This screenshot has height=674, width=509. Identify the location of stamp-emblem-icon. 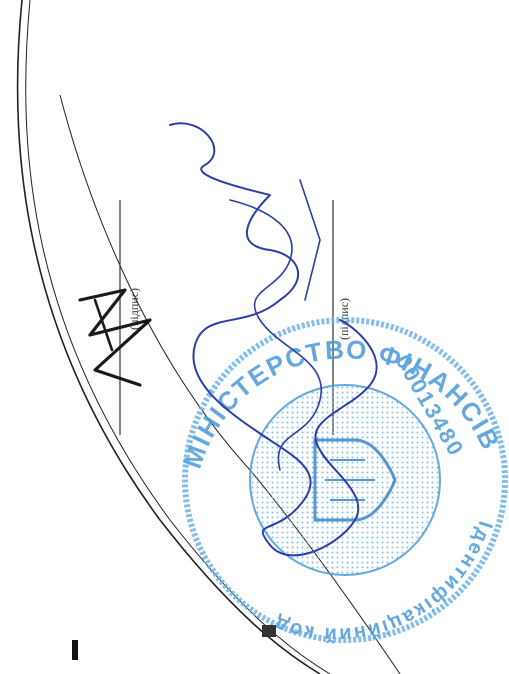
(355, 480).